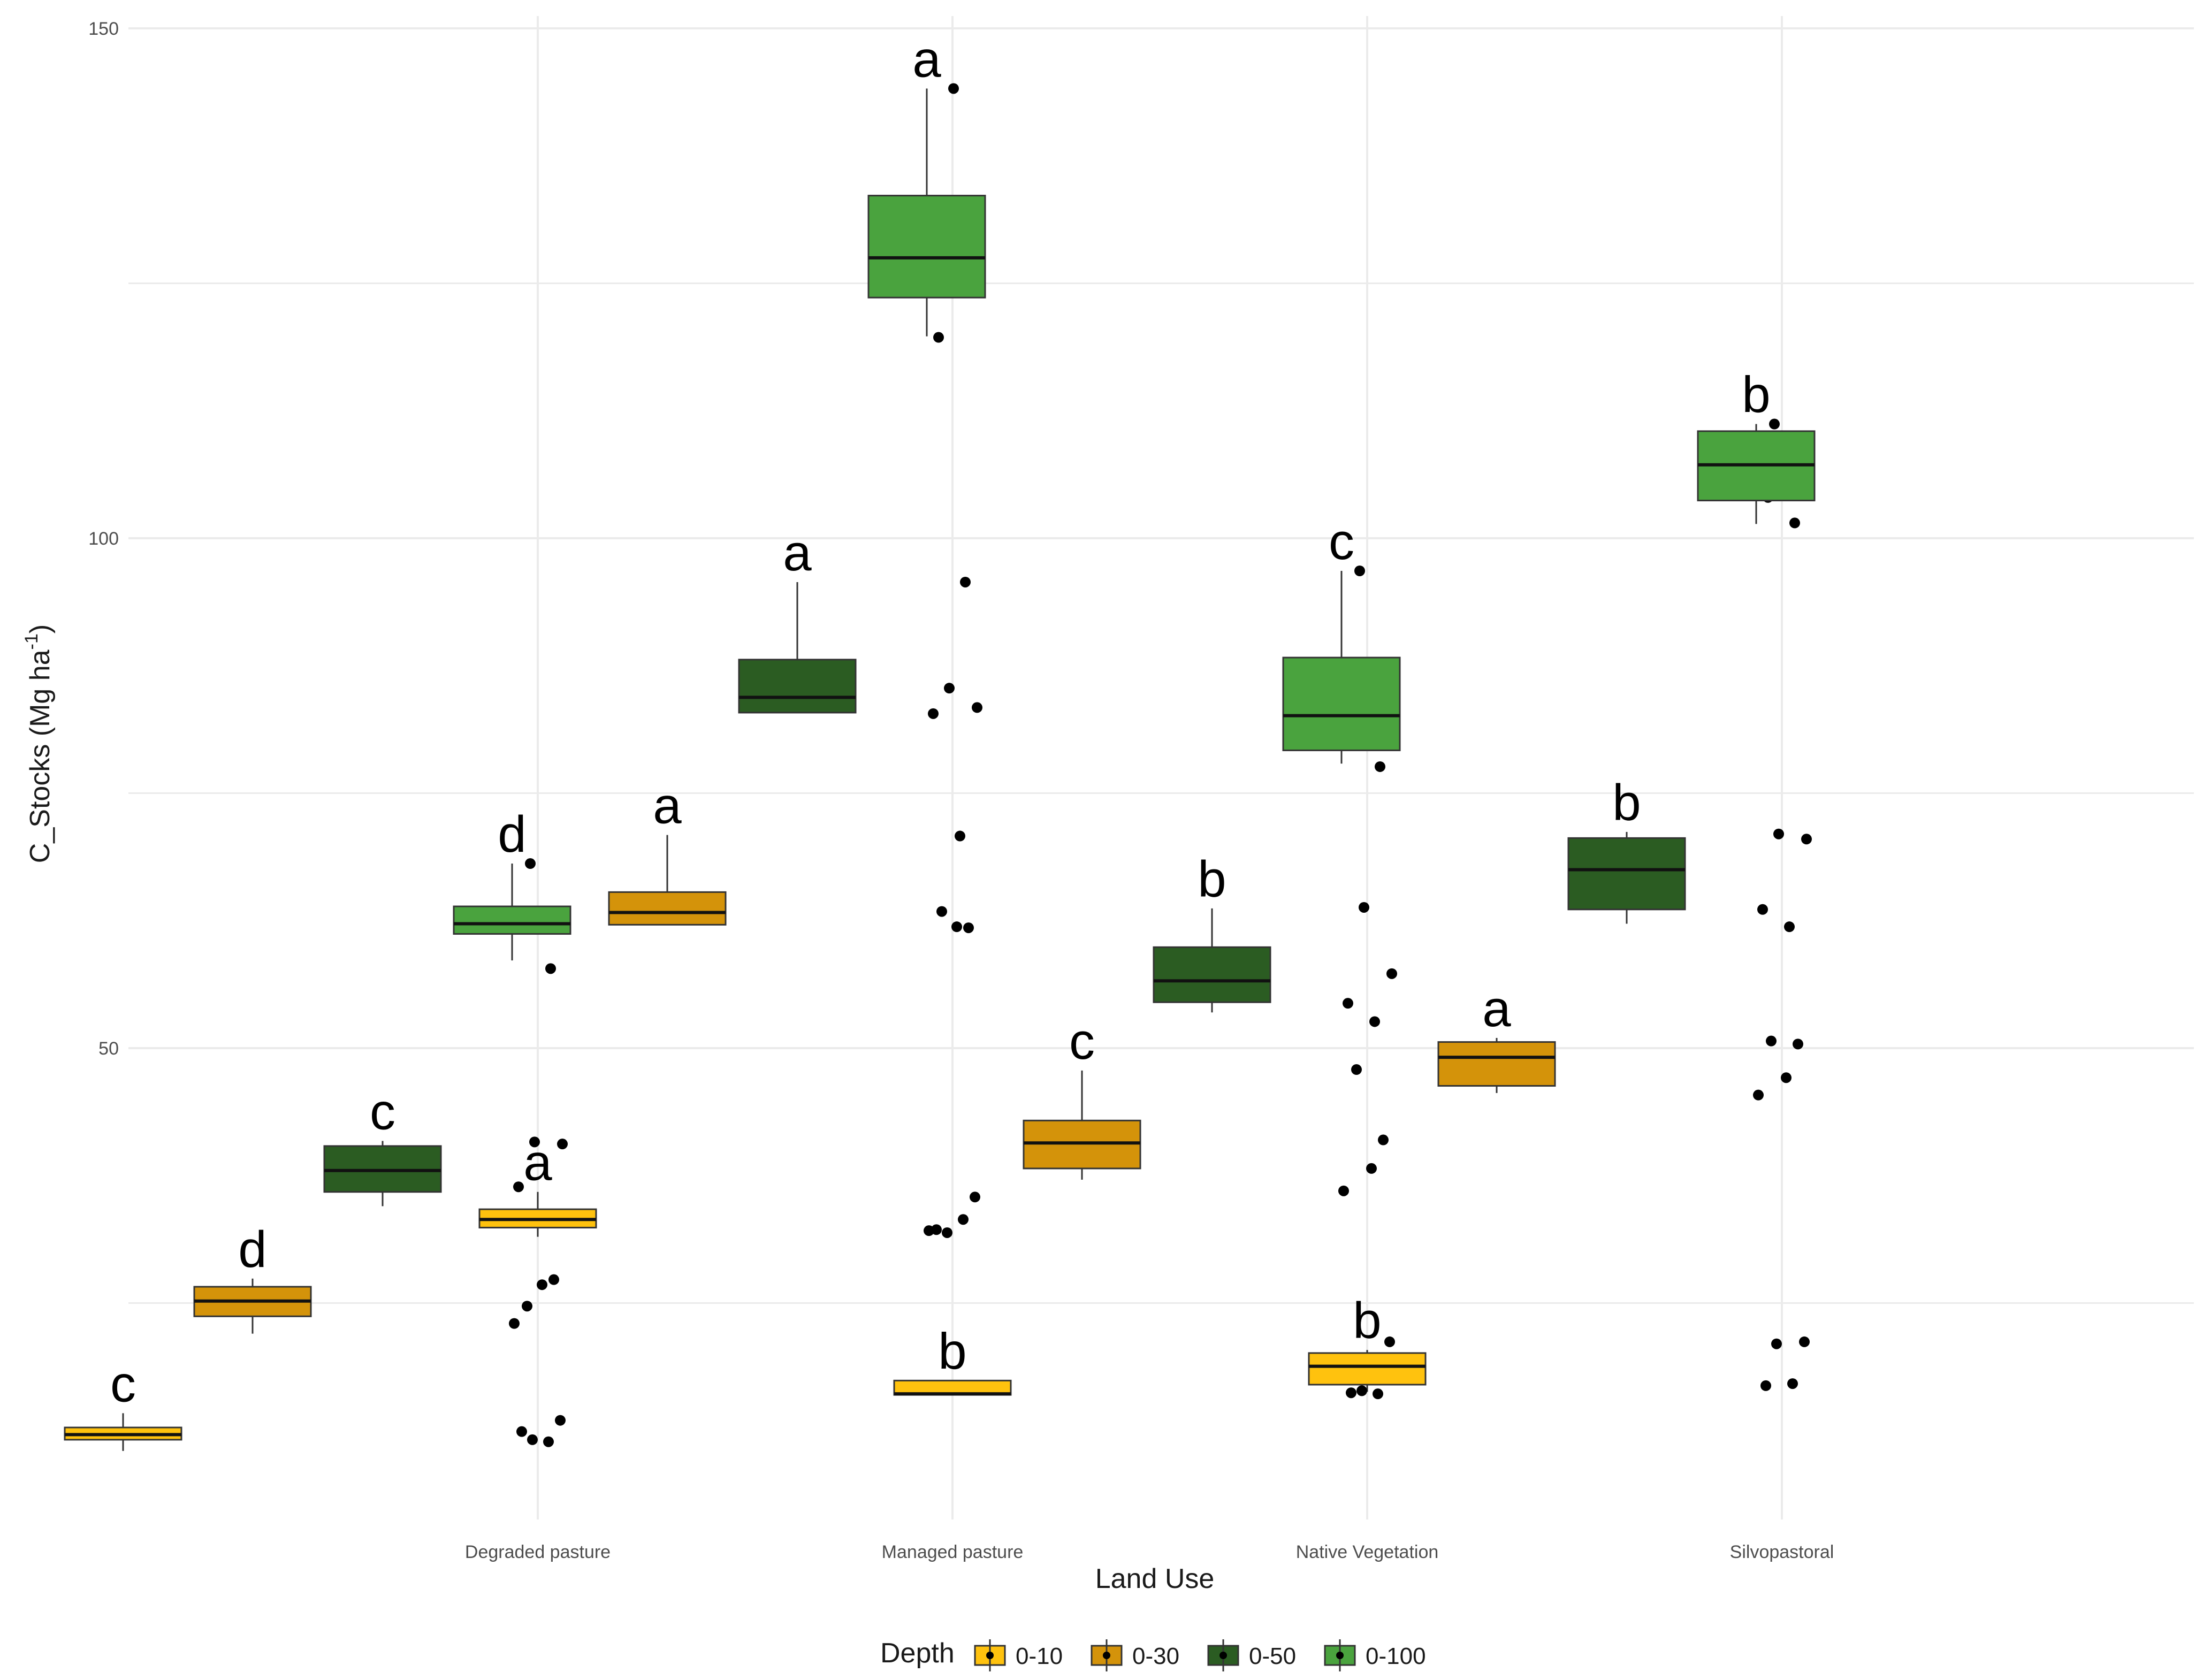 This screenshot has width=2203, height=1680. Describe the element at coordinates (538, 1552) in the screenshot. I see `x-tick-label: Degraded pasture` at that location.